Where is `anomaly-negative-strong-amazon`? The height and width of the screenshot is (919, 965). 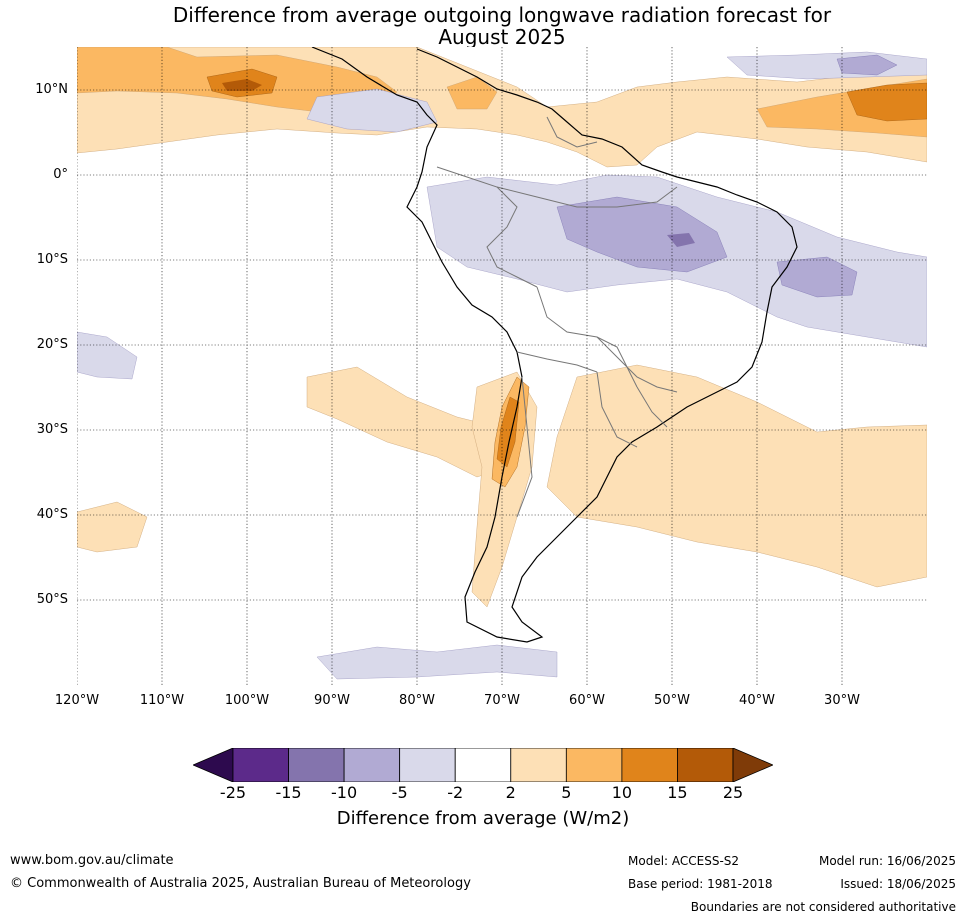
anomaly-negative-strong-amazon is located at coordinates (681, 240).